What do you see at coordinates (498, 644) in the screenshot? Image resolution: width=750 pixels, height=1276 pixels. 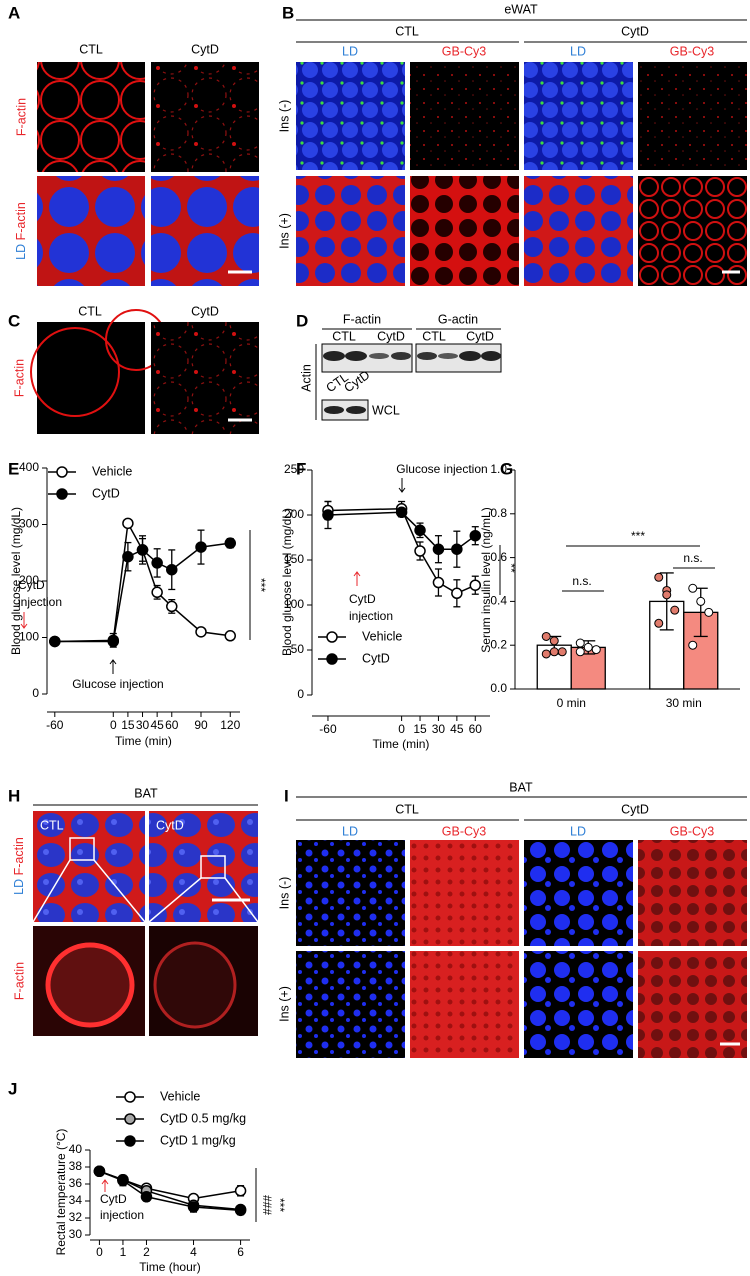 I see `y-tick-label: 0.2` at bounding box center [498, 644].